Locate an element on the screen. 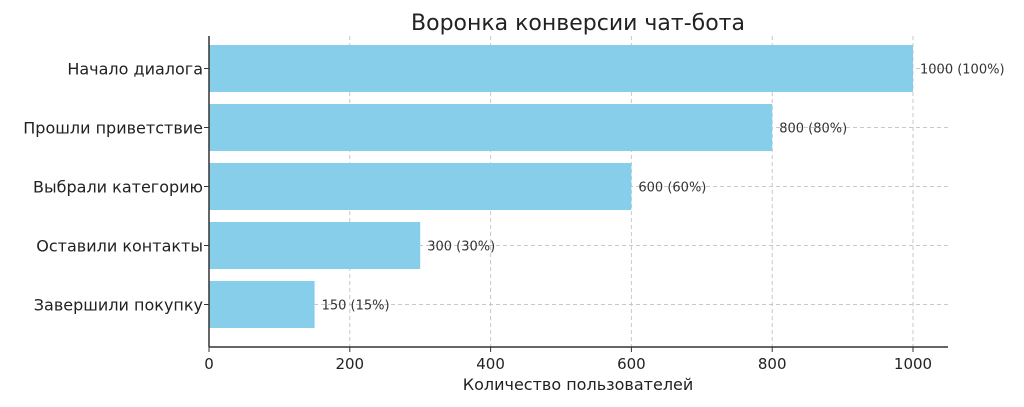 This screenshot has width=1024, height=407. data-label: 300 (30%) is located at coordinates (461, 247).